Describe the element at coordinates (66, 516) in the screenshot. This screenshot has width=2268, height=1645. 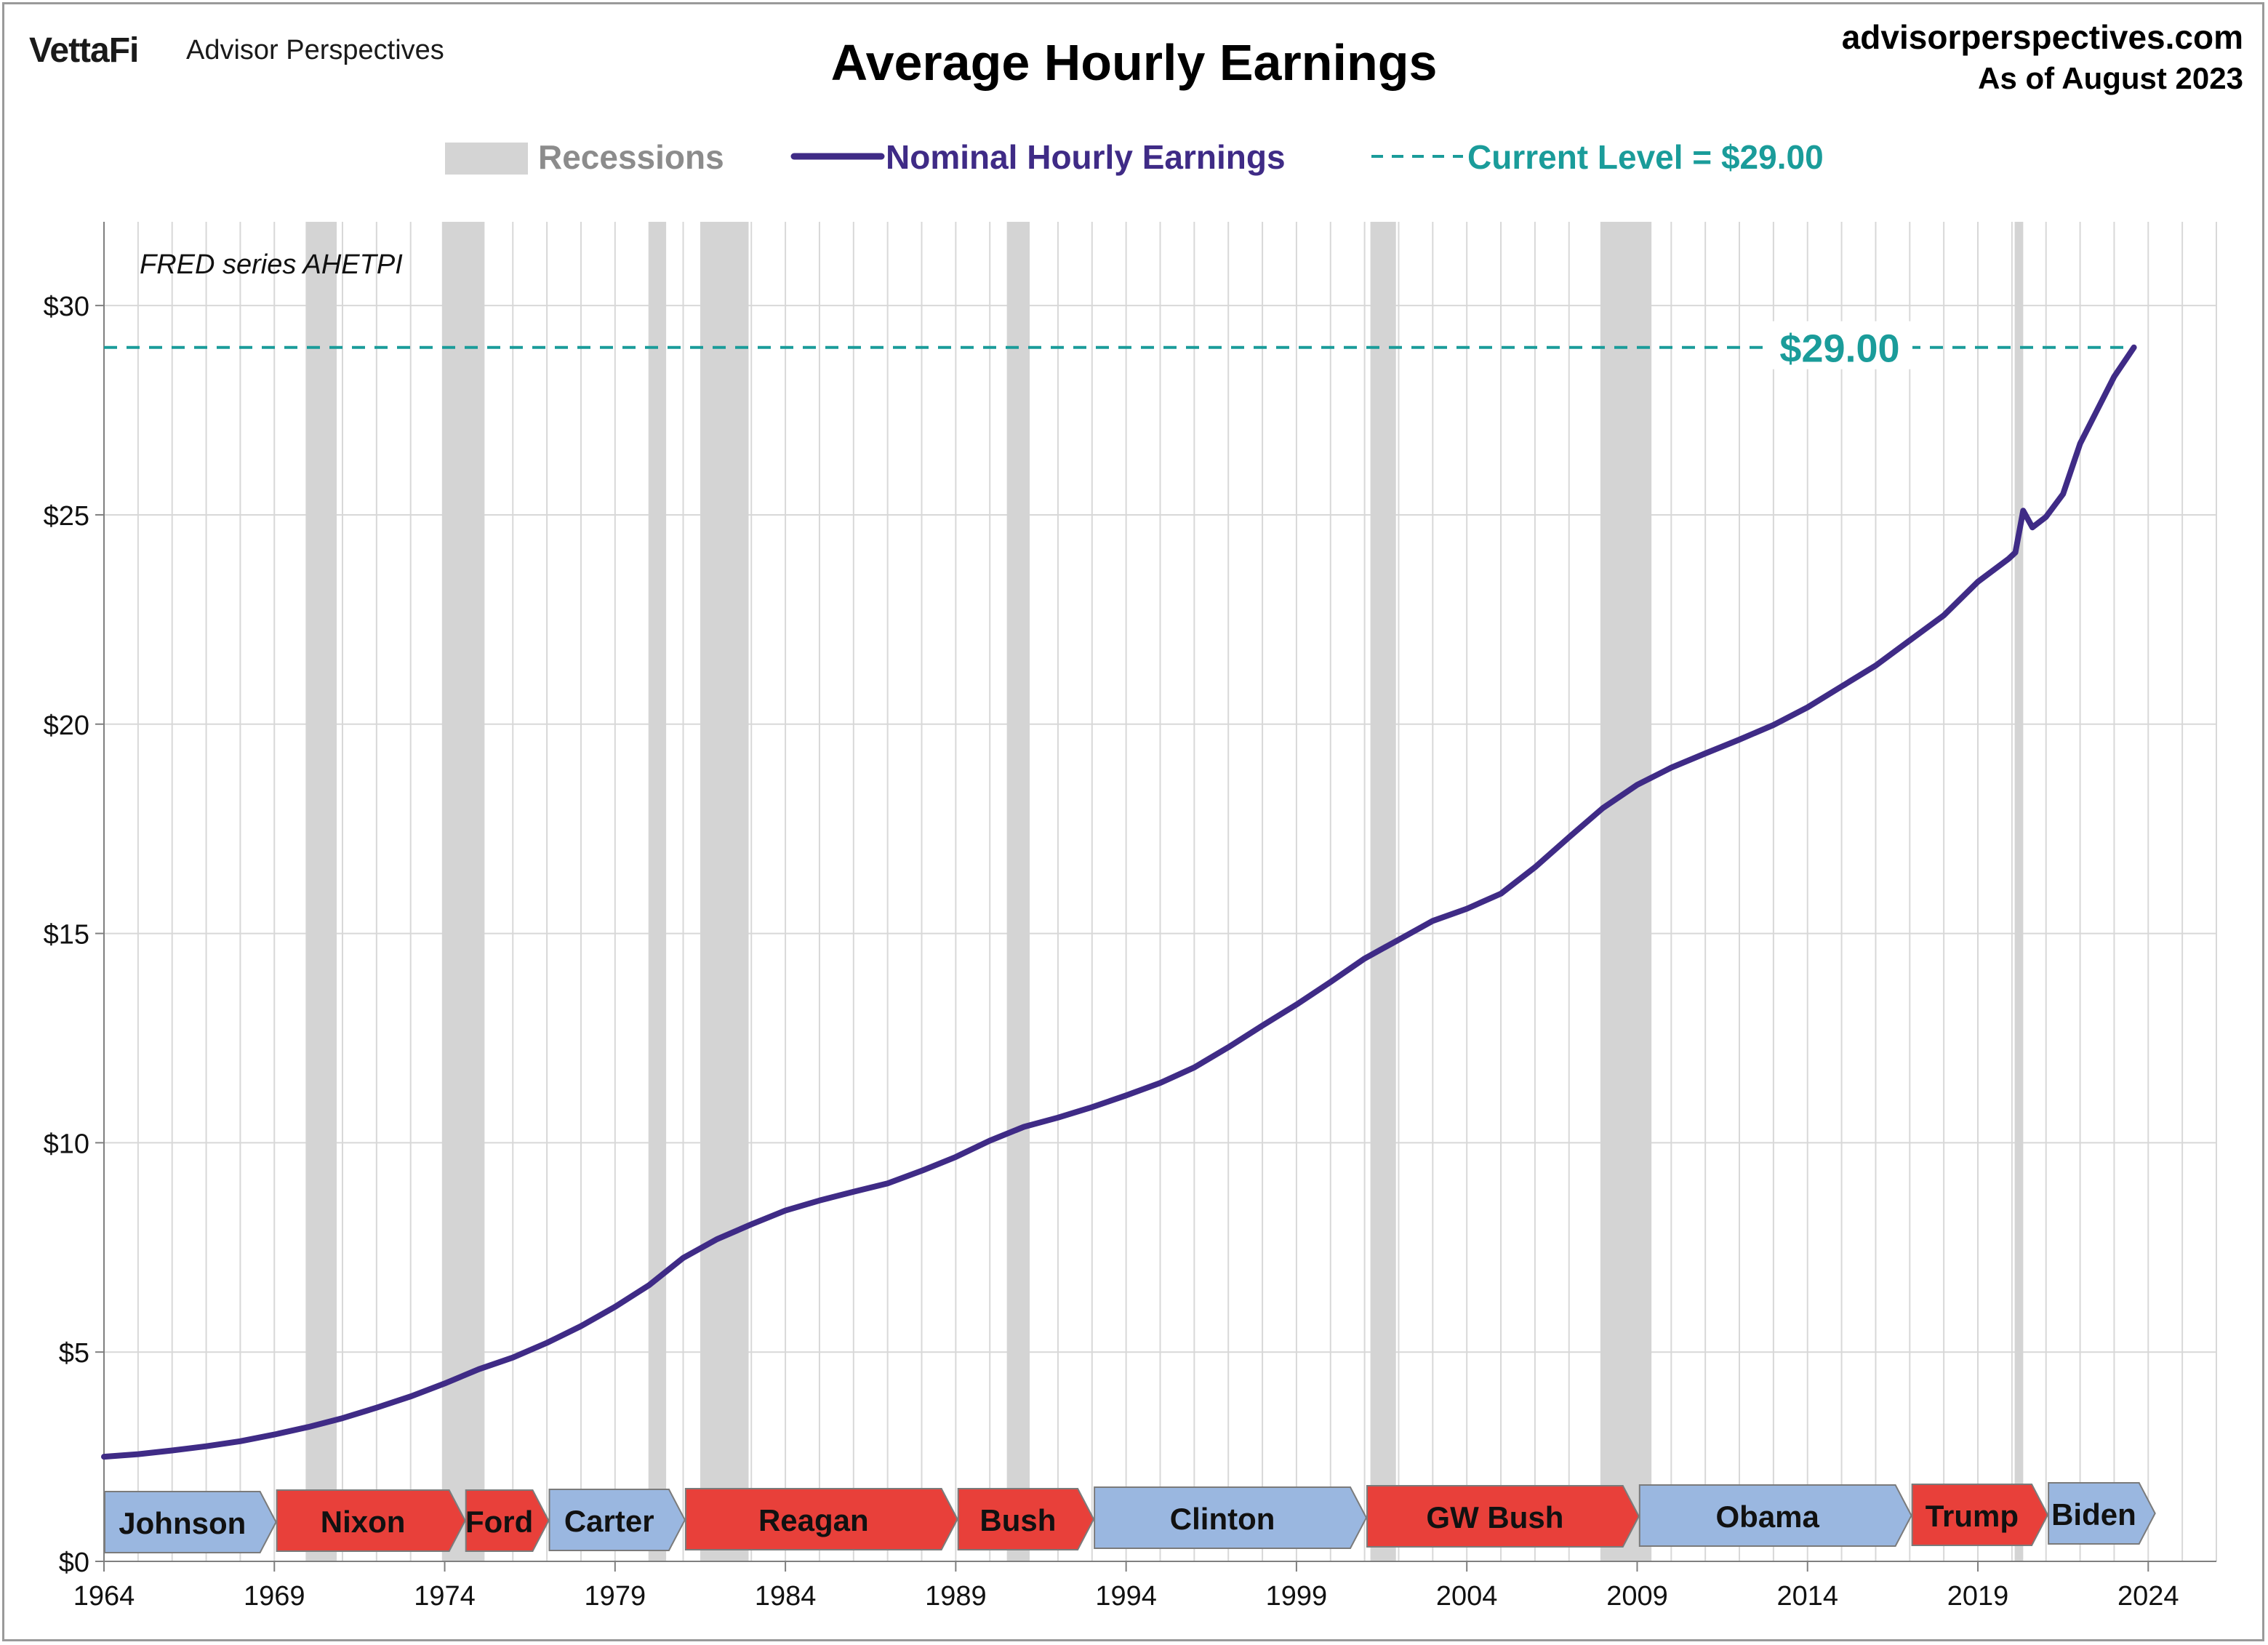
I see `y-tick-label: $25` at that location.